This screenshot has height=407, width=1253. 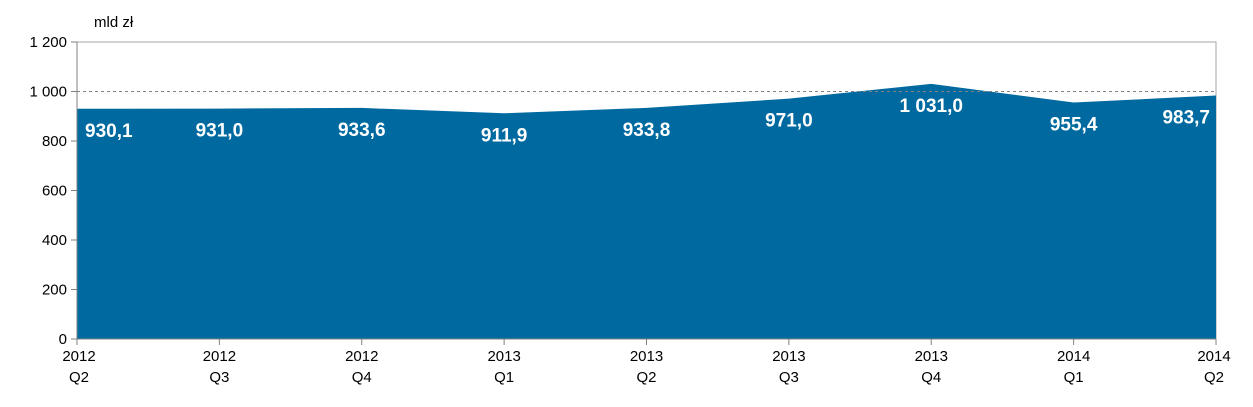 I want to click on data-label: 955,4, so click(x=1074, y=125).